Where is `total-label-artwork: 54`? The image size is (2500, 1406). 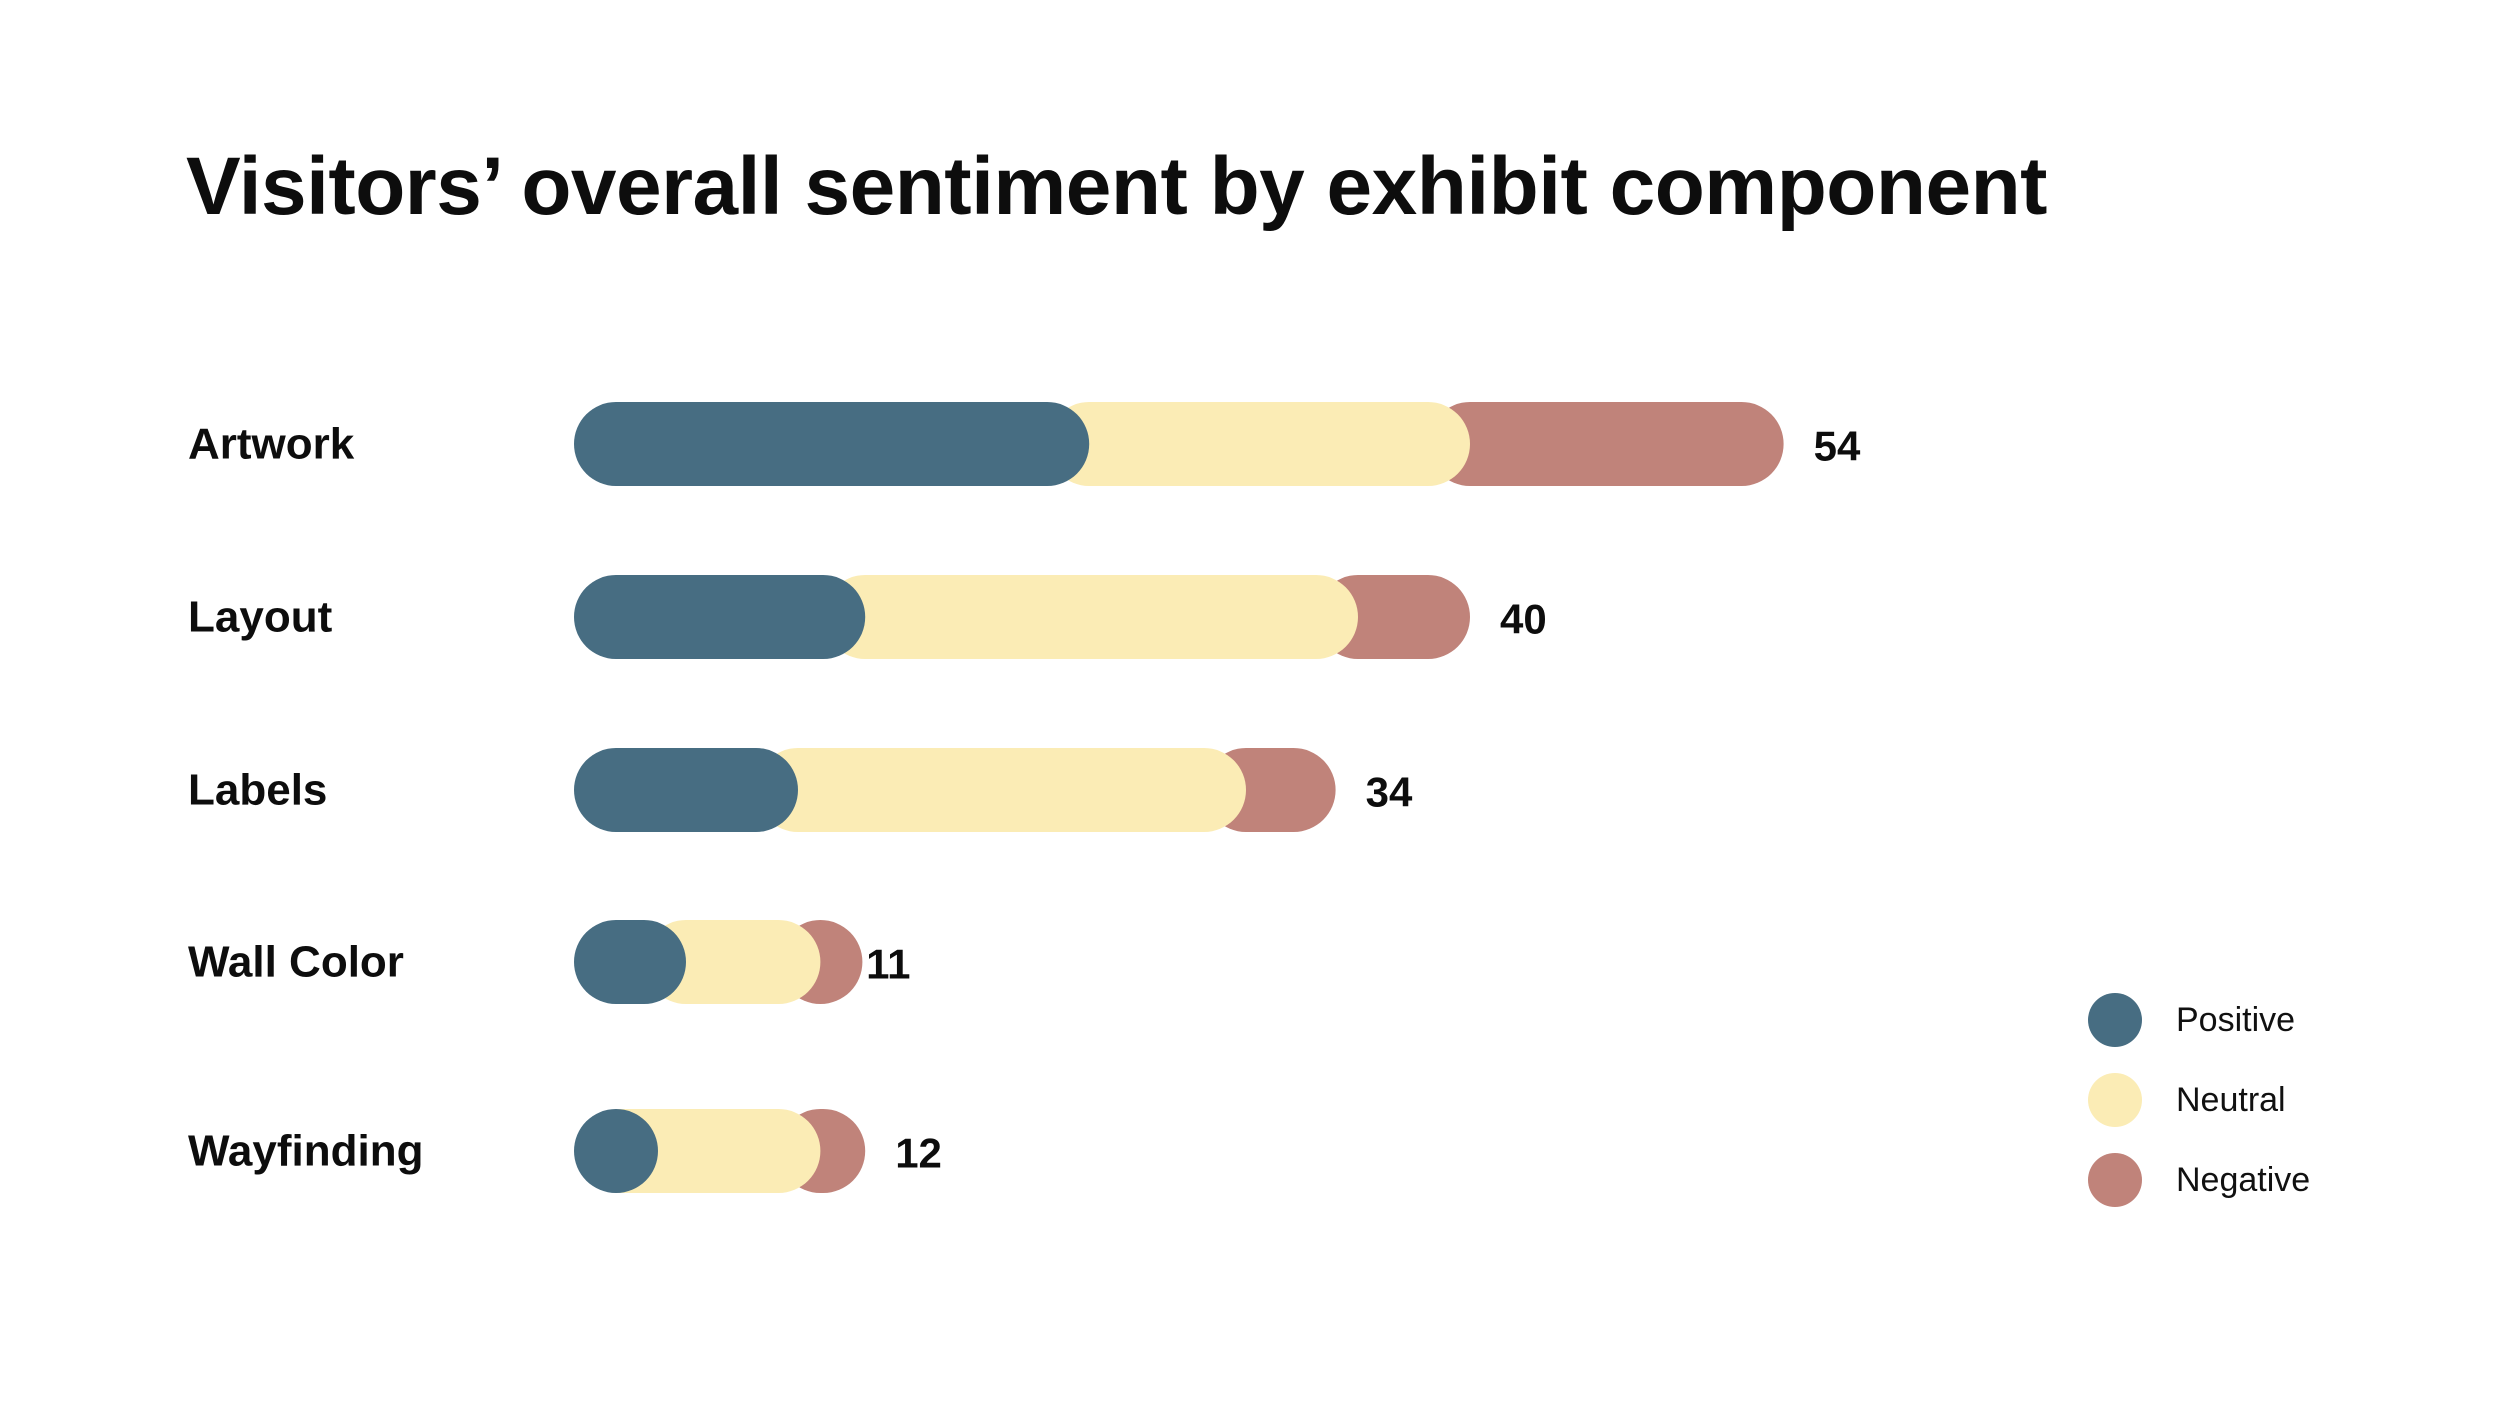
total-label-artwork: 54 is located at coordinates (1837, 446).